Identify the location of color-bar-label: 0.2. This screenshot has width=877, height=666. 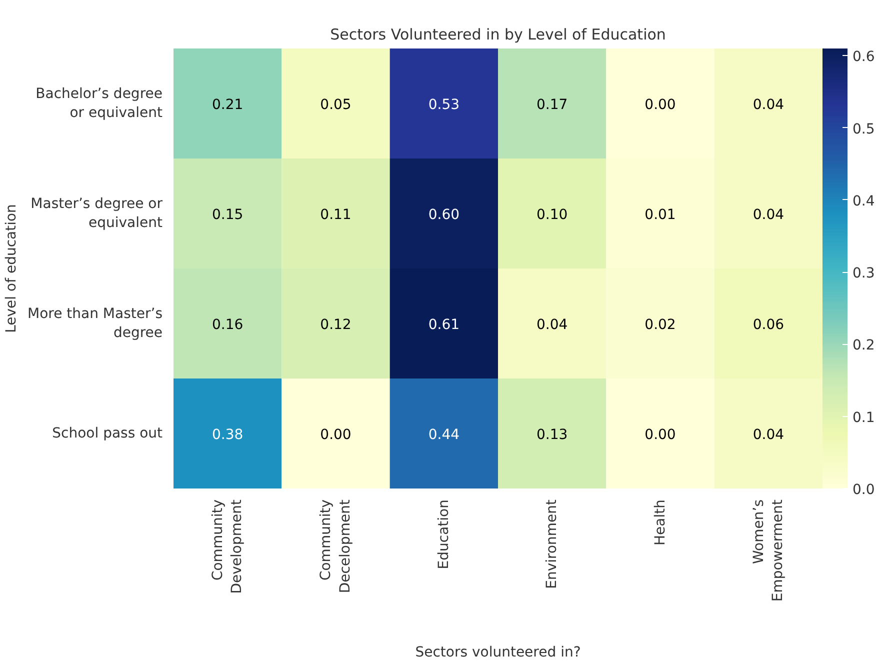
(863, 346).